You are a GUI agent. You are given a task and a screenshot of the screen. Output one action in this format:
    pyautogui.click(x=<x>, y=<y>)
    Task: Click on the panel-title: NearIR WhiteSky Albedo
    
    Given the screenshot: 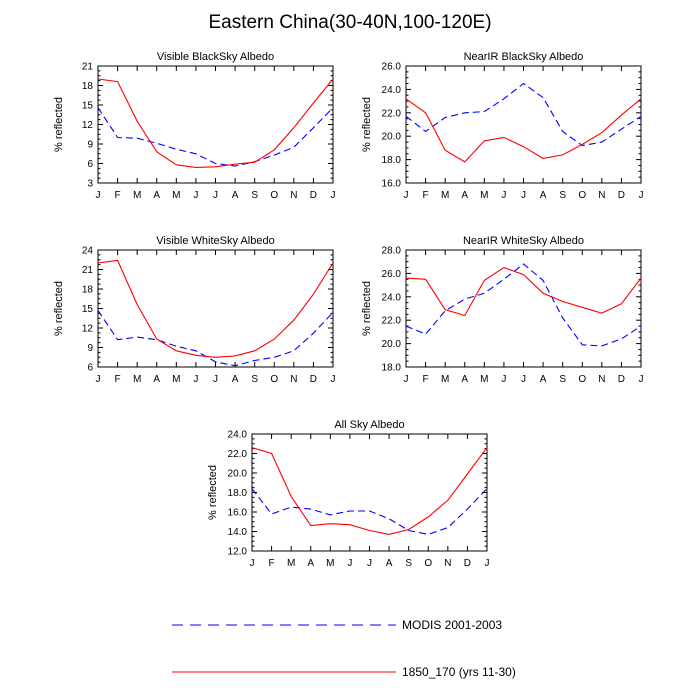 What is the action you would take?
    pyautogui.click(x=523, y=241)
    